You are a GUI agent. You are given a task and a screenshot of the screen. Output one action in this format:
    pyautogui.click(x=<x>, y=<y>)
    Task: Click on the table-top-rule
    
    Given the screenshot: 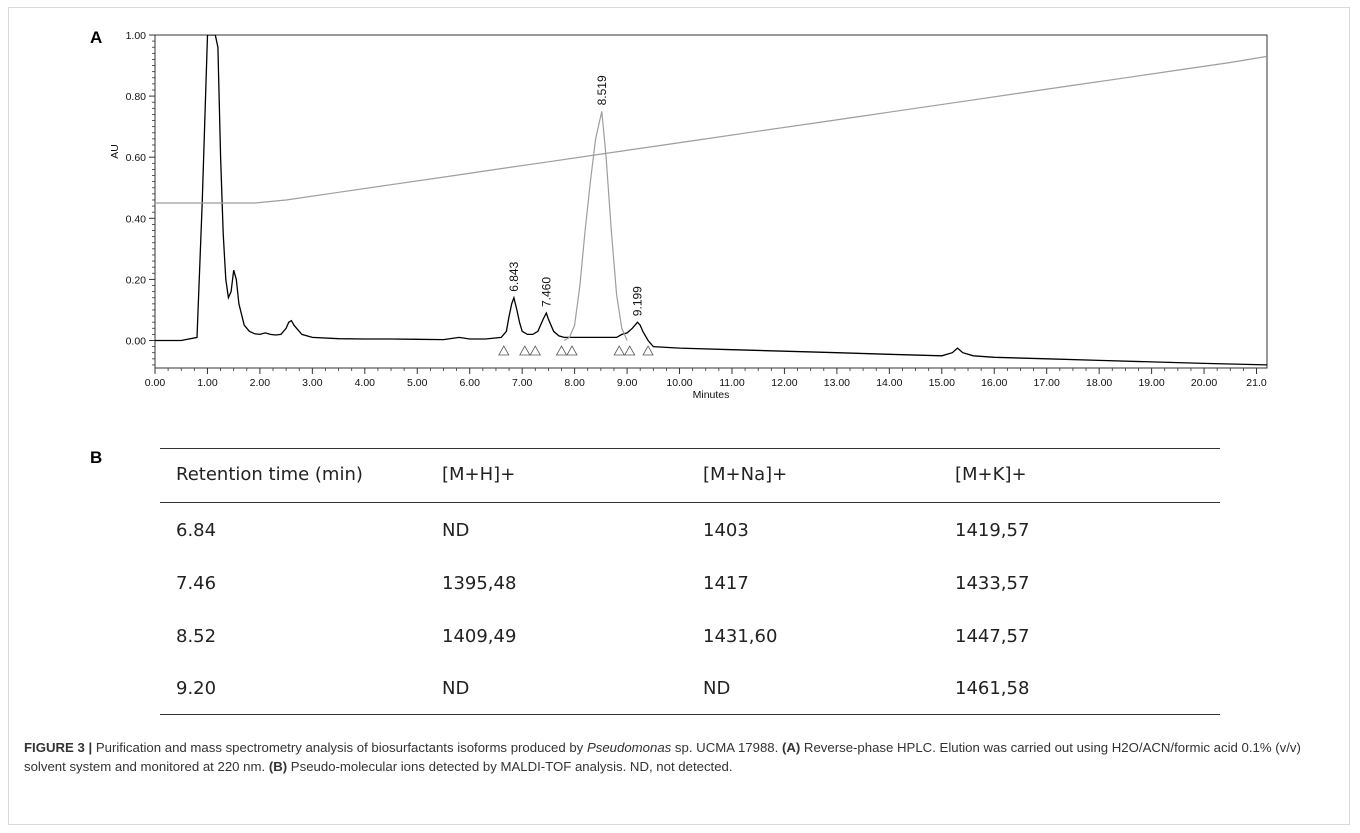 What is the action you would take?
    pyautogui.click(x=690, y=448)
    